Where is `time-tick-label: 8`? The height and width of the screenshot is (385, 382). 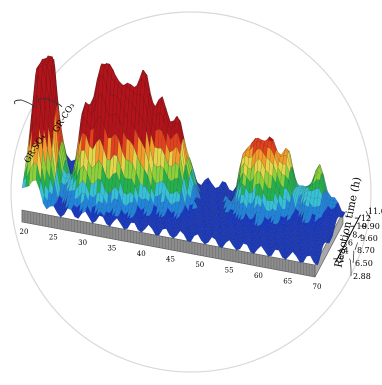
time-tick-label: 8 is located at coordinates (354, 234).